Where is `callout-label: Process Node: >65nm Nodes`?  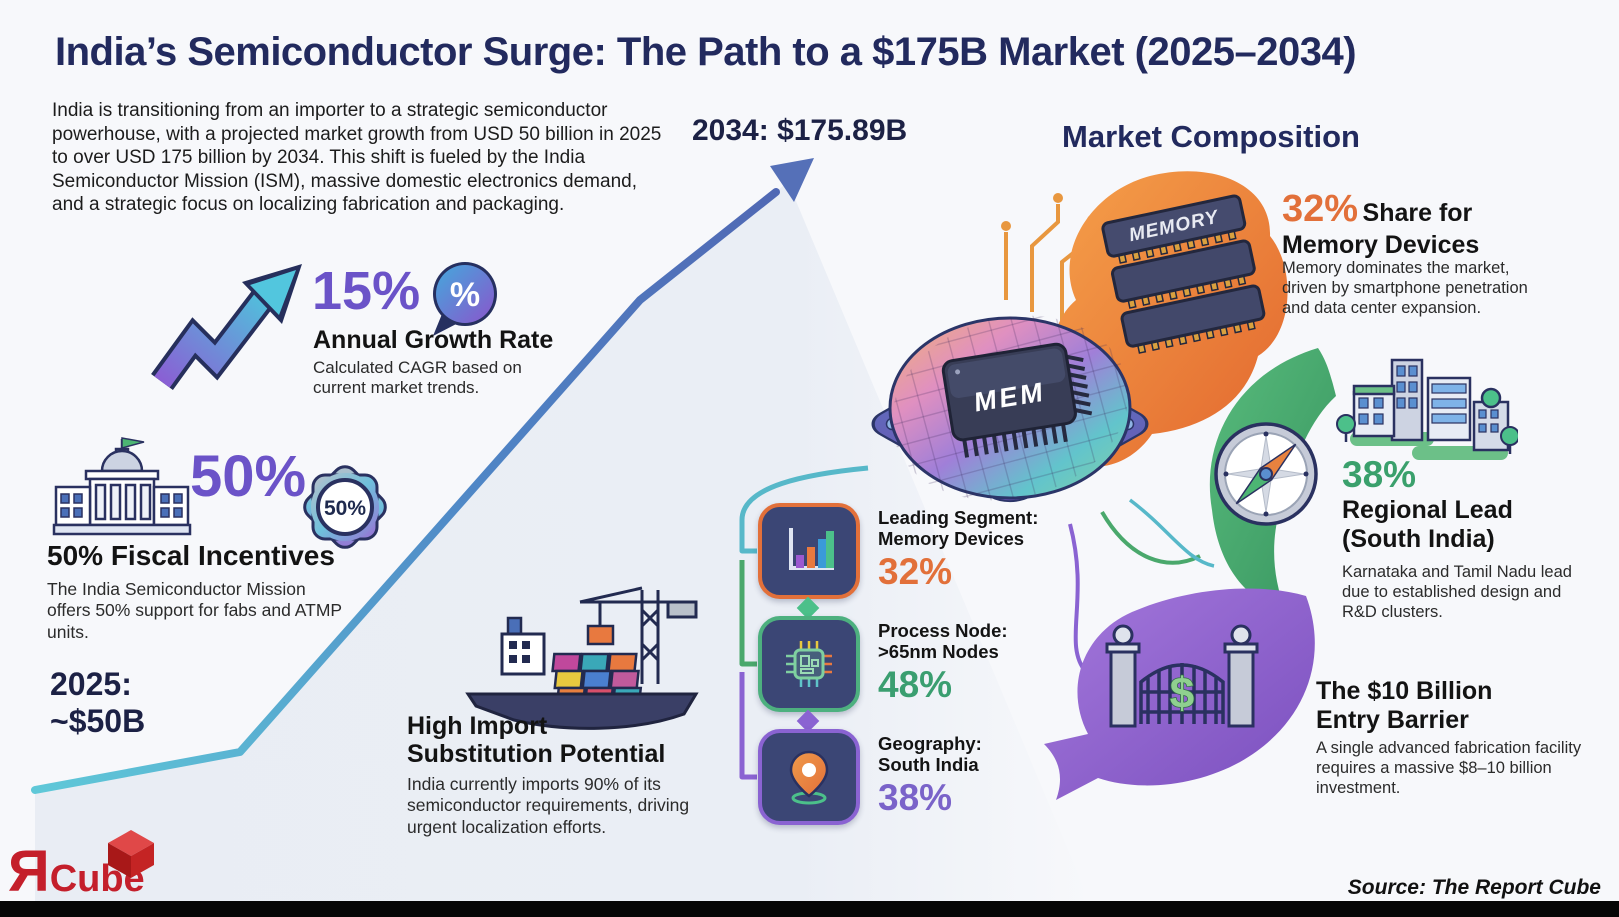 callout-label: Process Node: >65nm Nodes is located at coordinates (943, 641).